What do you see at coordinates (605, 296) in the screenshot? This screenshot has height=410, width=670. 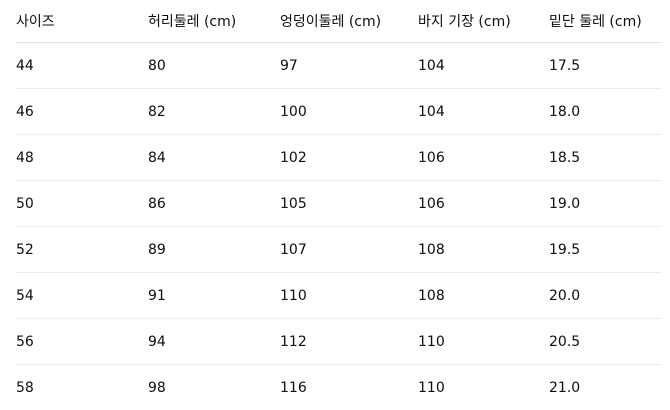 I see `table-cell: 20.0` at bounding box center [605, 296].